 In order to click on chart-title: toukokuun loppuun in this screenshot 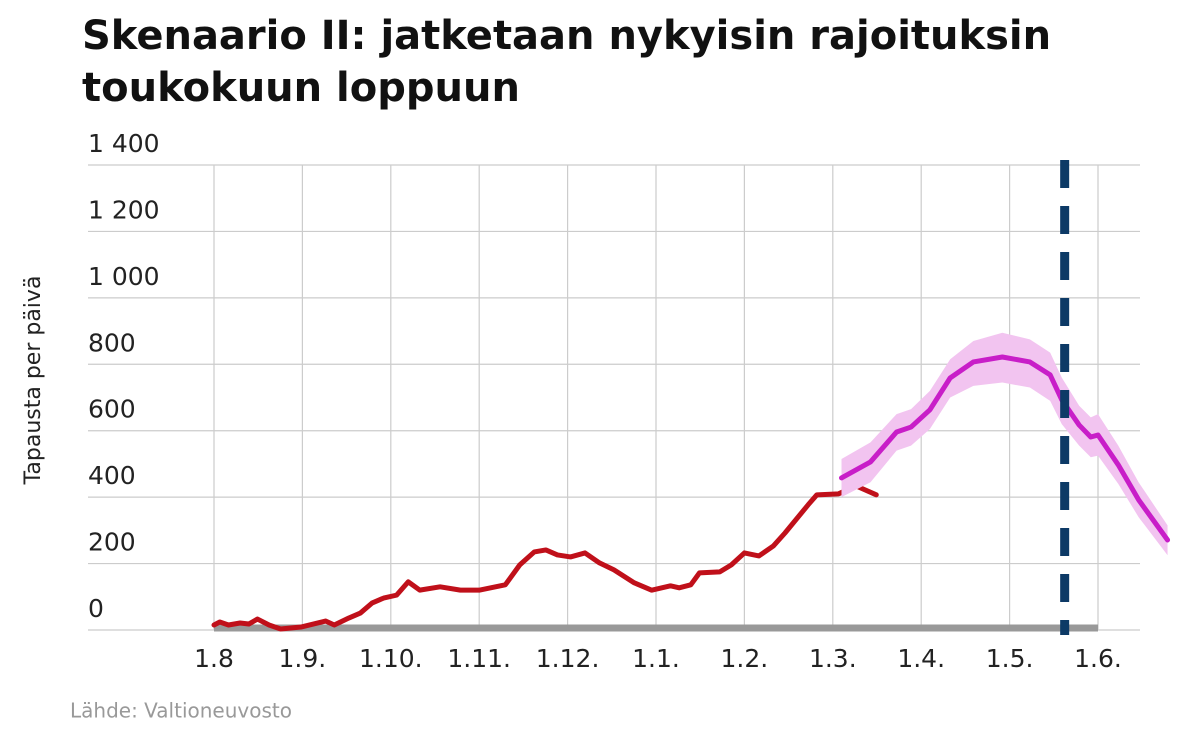, I will do `click(301, 88)`.